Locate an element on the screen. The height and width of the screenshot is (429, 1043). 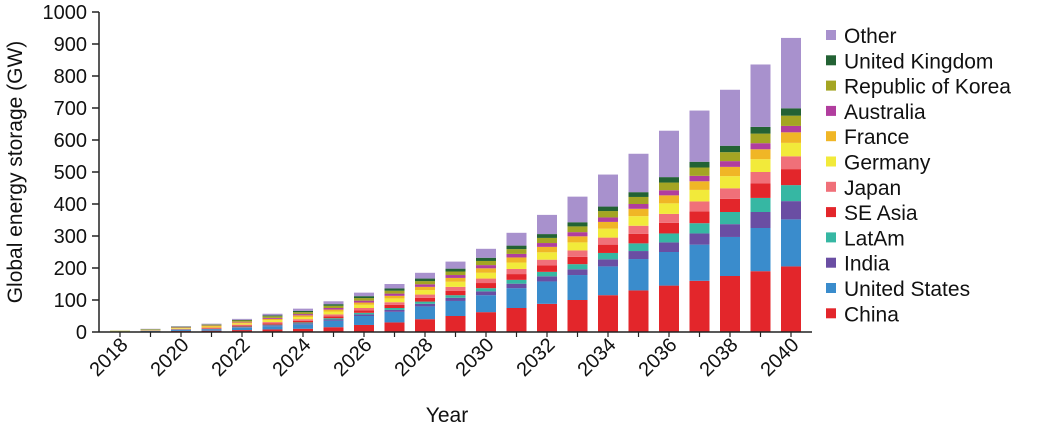
bar-segment-japan-2027 is located at coordinates (394, 303).